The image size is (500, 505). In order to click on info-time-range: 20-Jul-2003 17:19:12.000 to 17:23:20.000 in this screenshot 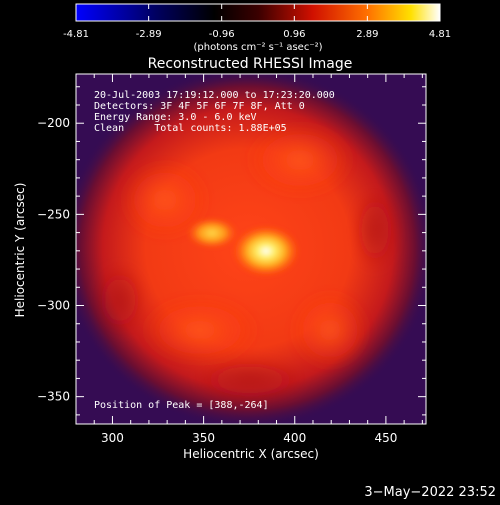, I will do `click(214, 95)`.